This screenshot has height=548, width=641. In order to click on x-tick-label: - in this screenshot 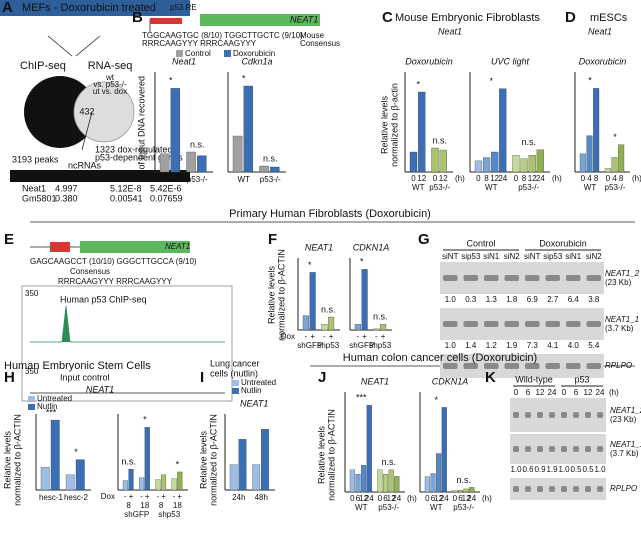, I will do `click(174, 496)`.